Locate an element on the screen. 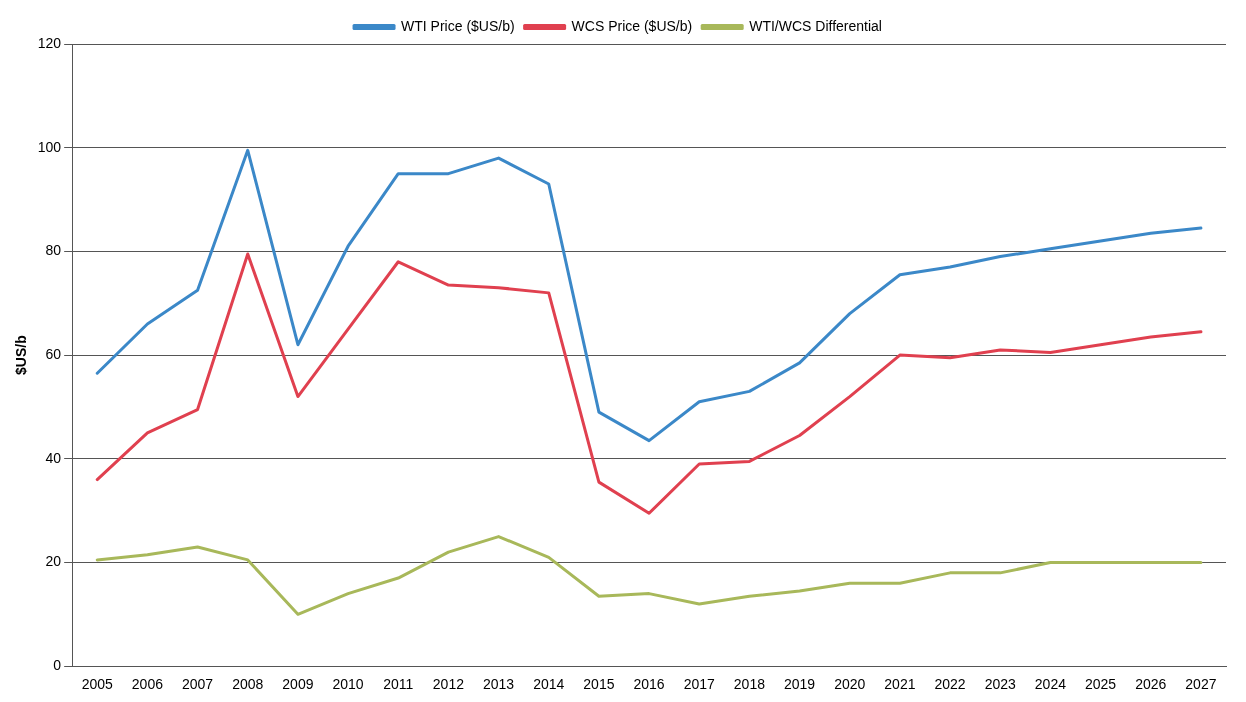 The height and width of the screenshot is (702, 1246). x-tick-label: 2025 is located at coordinates (1101, 684).